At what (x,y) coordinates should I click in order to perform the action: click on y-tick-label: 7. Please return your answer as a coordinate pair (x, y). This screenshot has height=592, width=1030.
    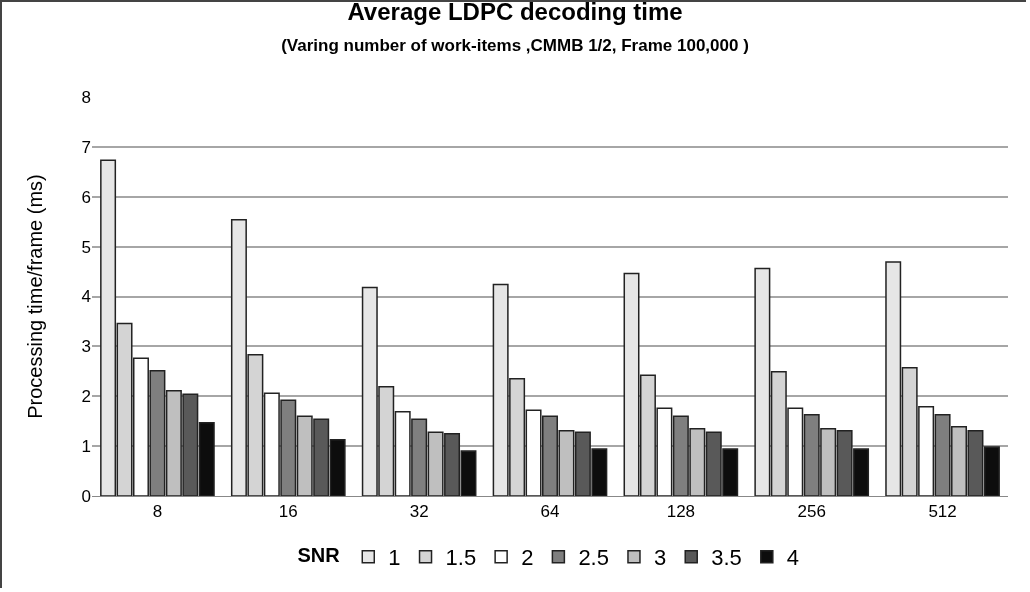
    Looking at the image, I should click on (86, 147).